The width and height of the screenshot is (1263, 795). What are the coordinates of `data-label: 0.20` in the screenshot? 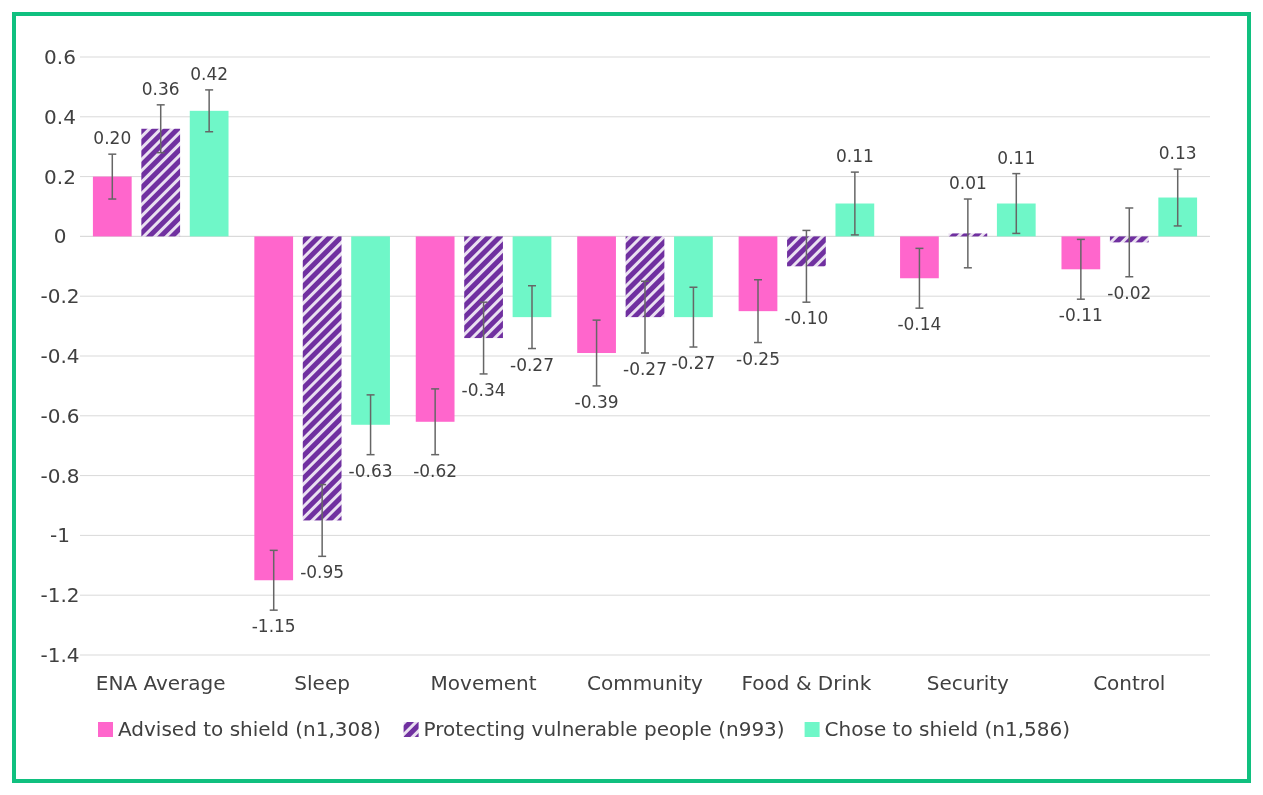 It's located at (112, 138).